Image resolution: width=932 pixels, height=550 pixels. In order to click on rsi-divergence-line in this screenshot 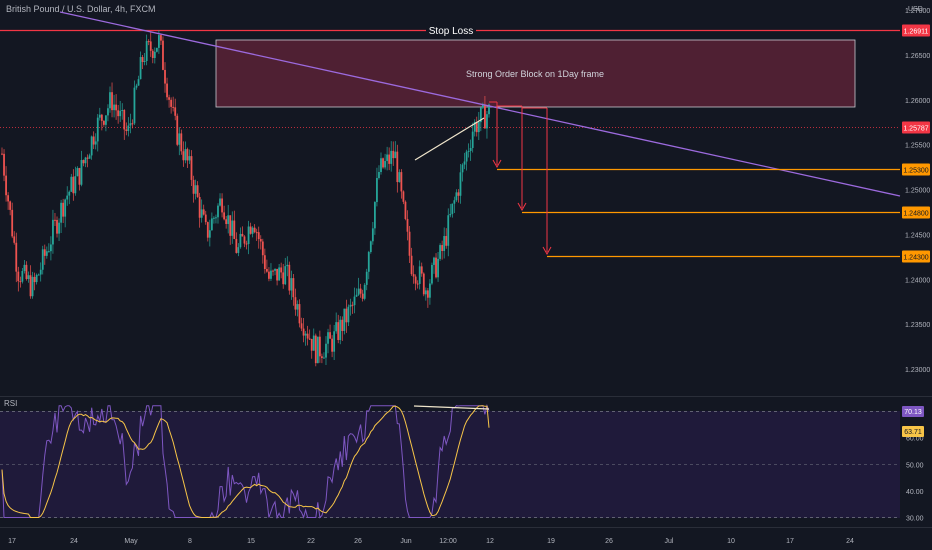, I will do `click(451, 407)`.